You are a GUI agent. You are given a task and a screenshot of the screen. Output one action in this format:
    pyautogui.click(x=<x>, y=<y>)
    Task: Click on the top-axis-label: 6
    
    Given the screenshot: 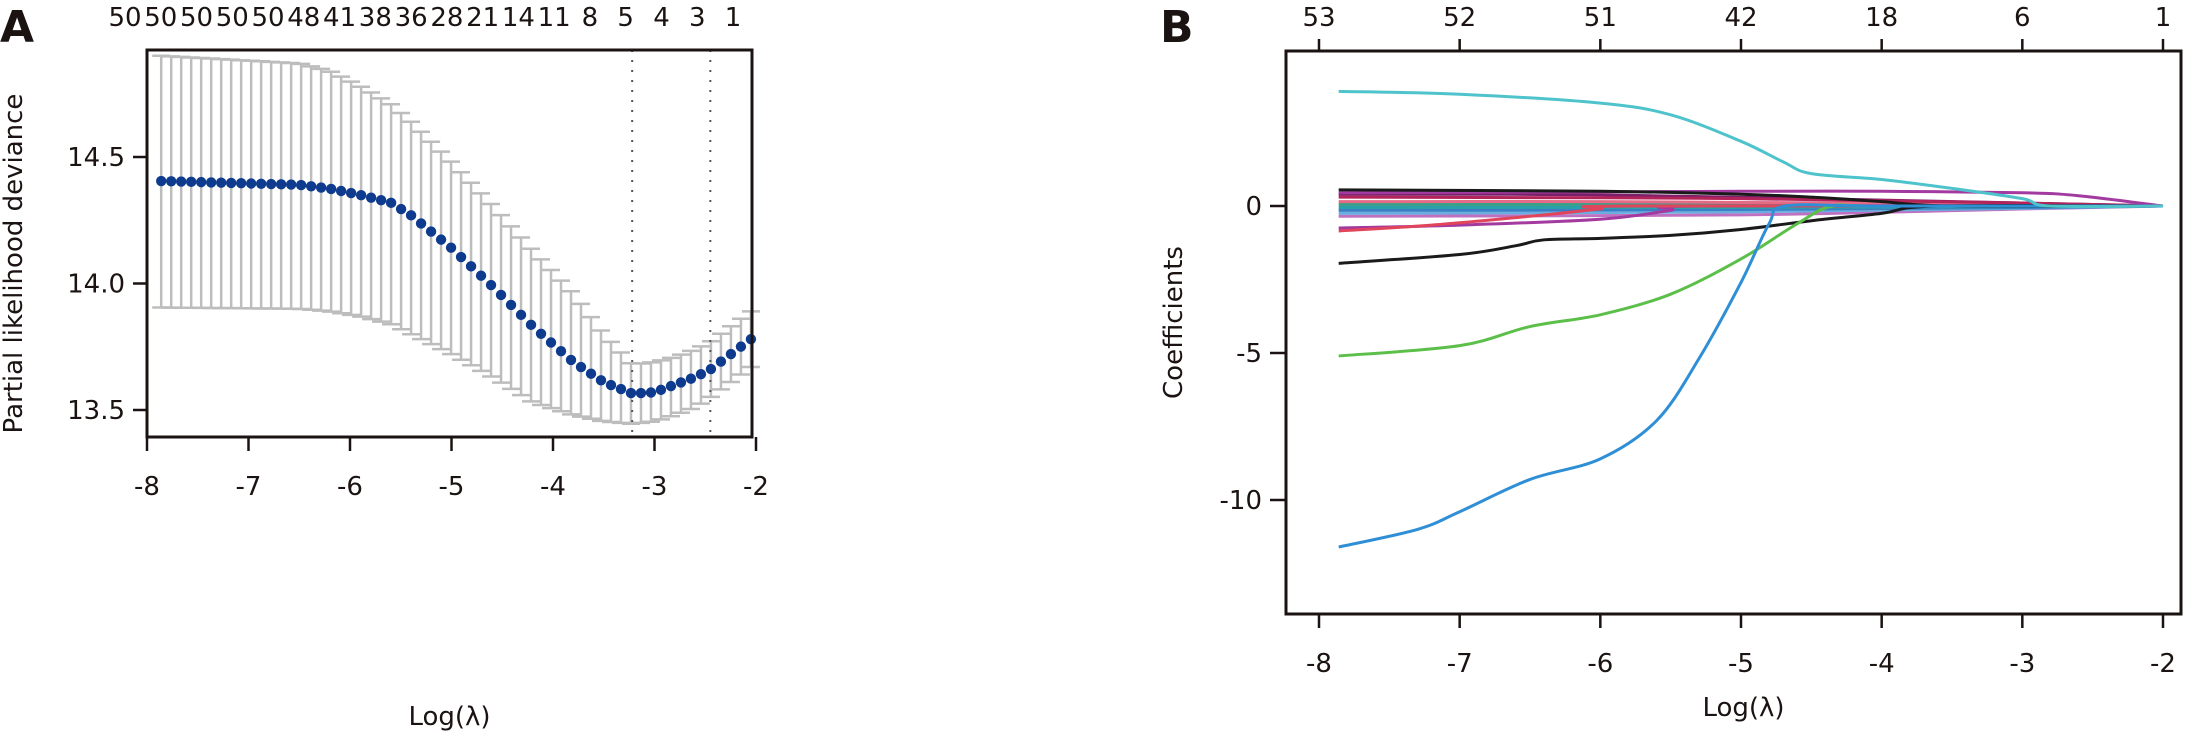 What is the action you would take?
    pyautogui.click(x=2022, y=18)
    